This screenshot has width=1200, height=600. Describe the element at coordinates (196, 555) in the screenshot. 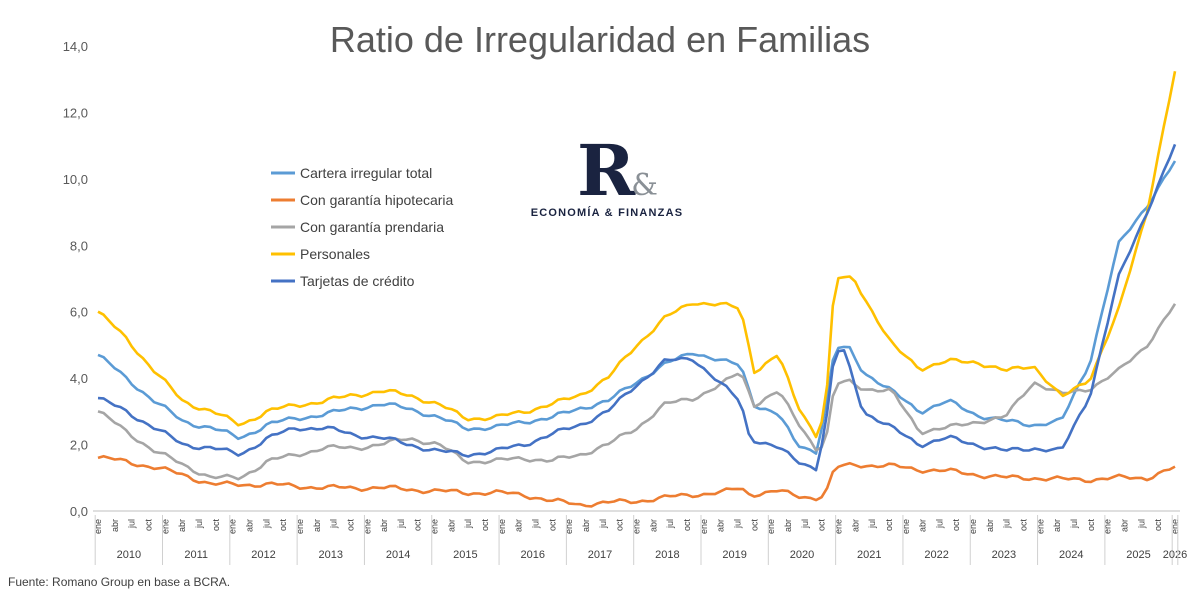

I see `x-tick-year: 2011` at that location.